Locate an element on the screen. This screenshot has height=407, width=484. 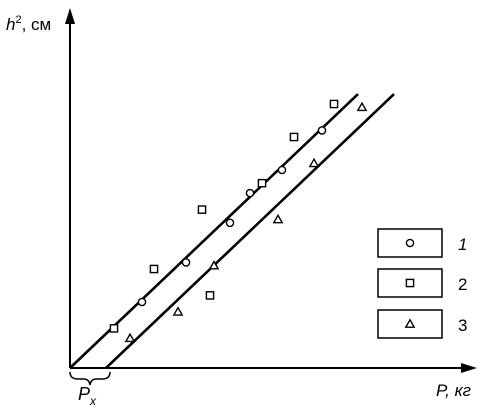
x-axis-label: P, кг is located at coordinates (453, 390).